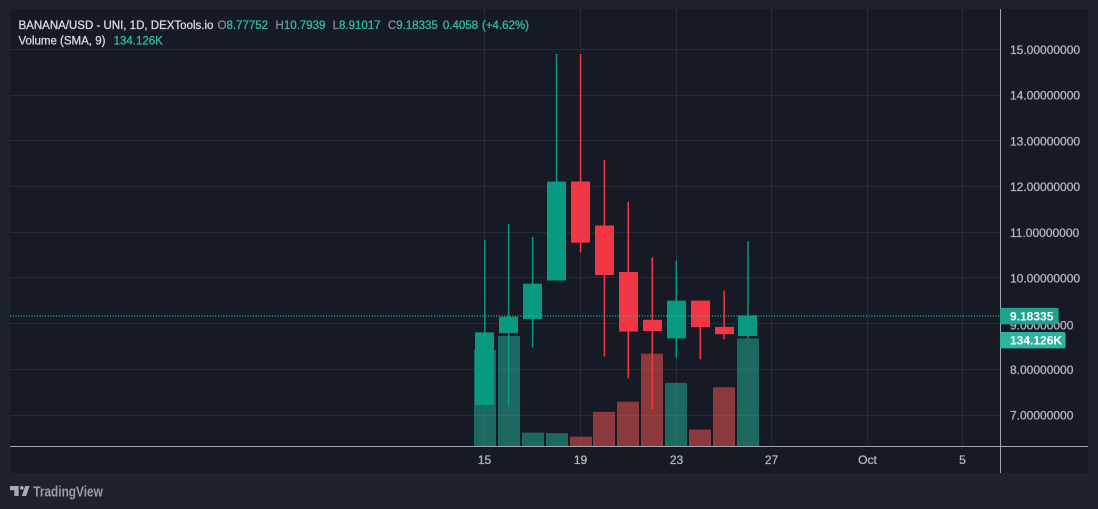 The image size is (1098, 509). What do you see at coordinates (772, 460) in the screenshot?
I see `svg-text: 27` at bounding box center [772, 460].